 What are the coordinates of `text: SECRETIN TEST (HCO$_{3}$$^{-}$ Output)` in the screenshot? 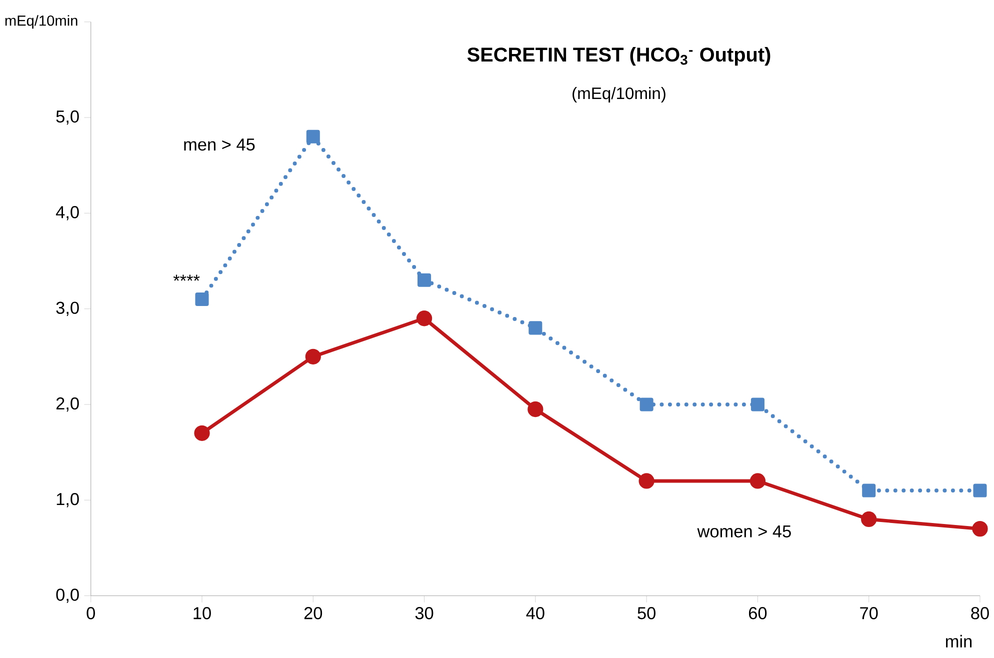 It's located at (618, 56).